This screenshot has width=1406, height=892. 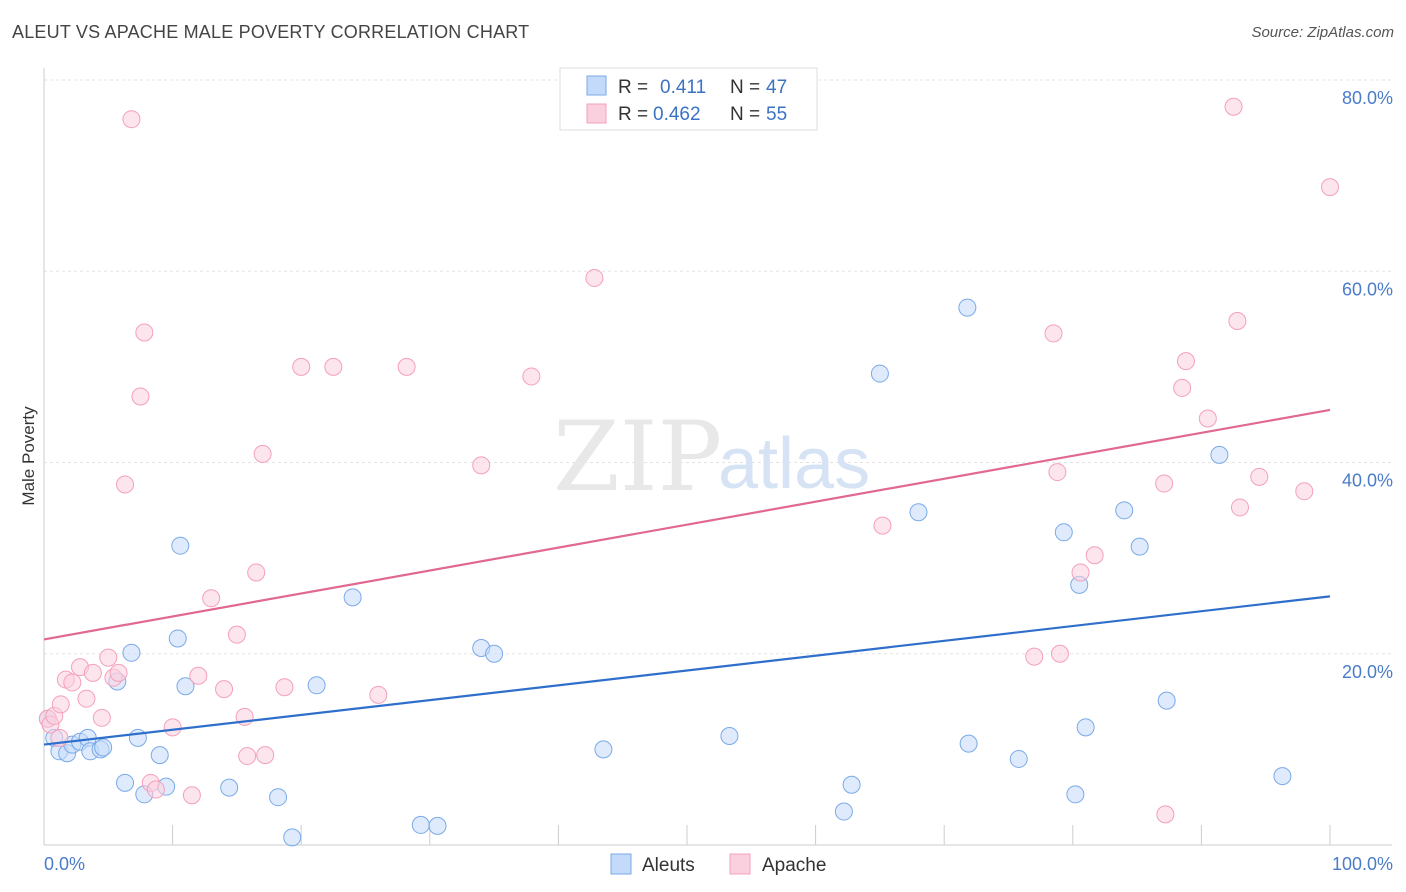 What do you see at coordinates (745, 114) in the screenshot?
I see `legend-n-label-apache: N =` at bounding box center [745, 114].